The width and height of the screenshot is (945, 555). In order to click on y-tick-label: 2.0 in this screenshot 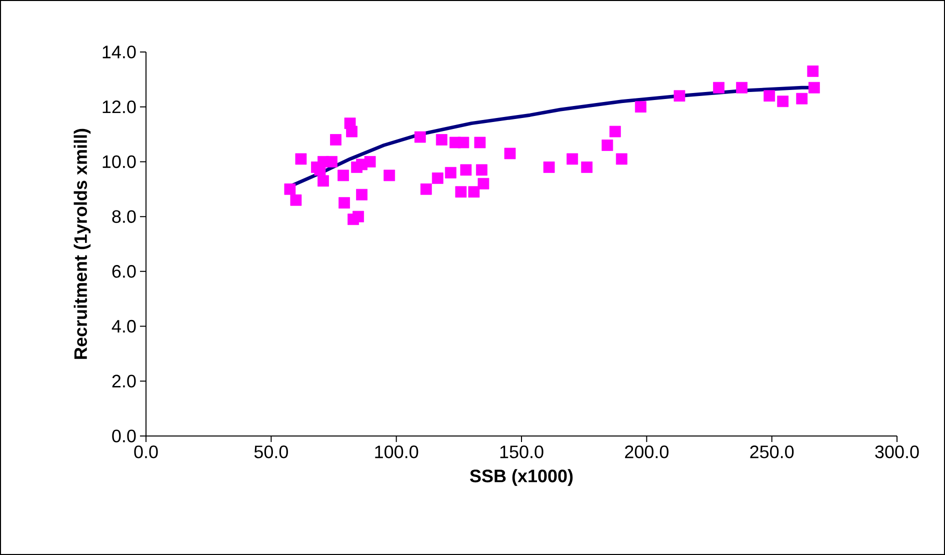, I will do `click(124, 381)`.